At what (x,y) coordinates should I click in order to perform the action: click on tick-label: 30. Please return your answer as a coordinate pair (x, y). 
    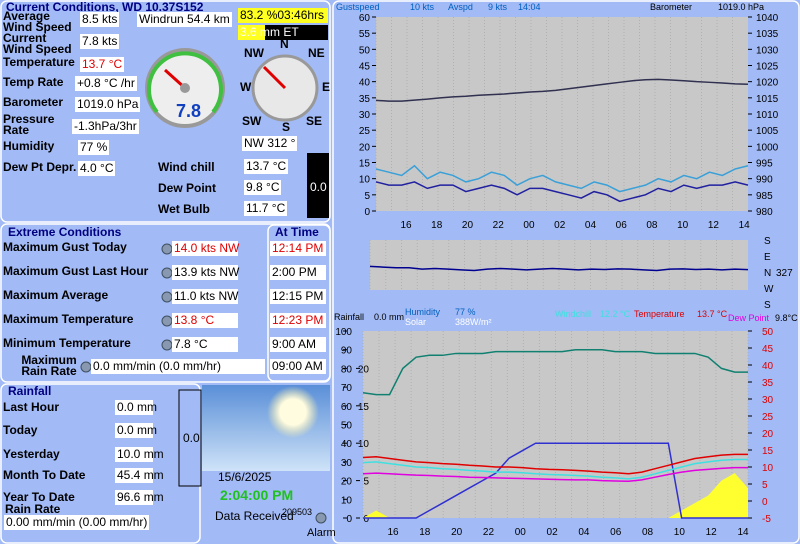
    Looking at the image, I should click on (347, 463).